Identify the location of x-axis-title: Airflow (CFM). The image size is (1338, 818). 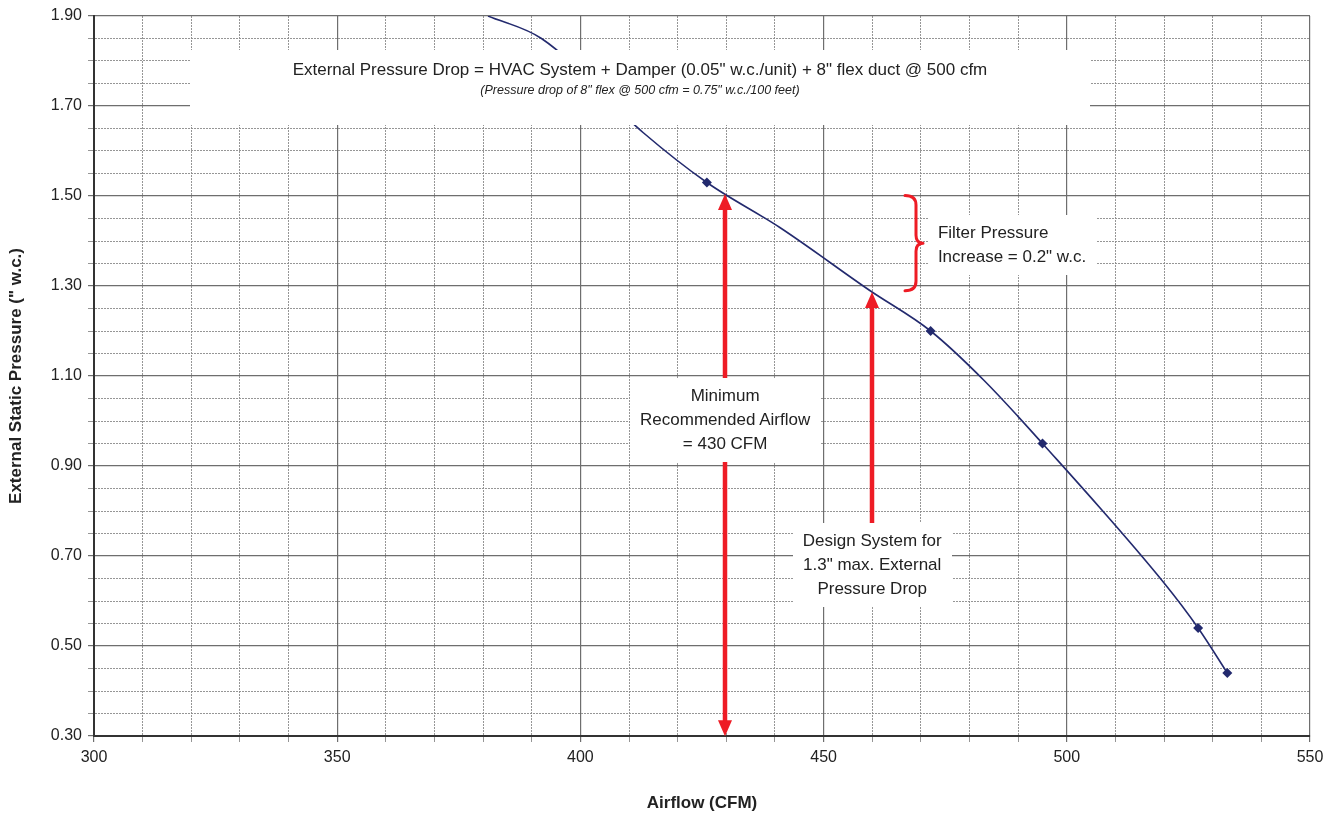
(702, 803).